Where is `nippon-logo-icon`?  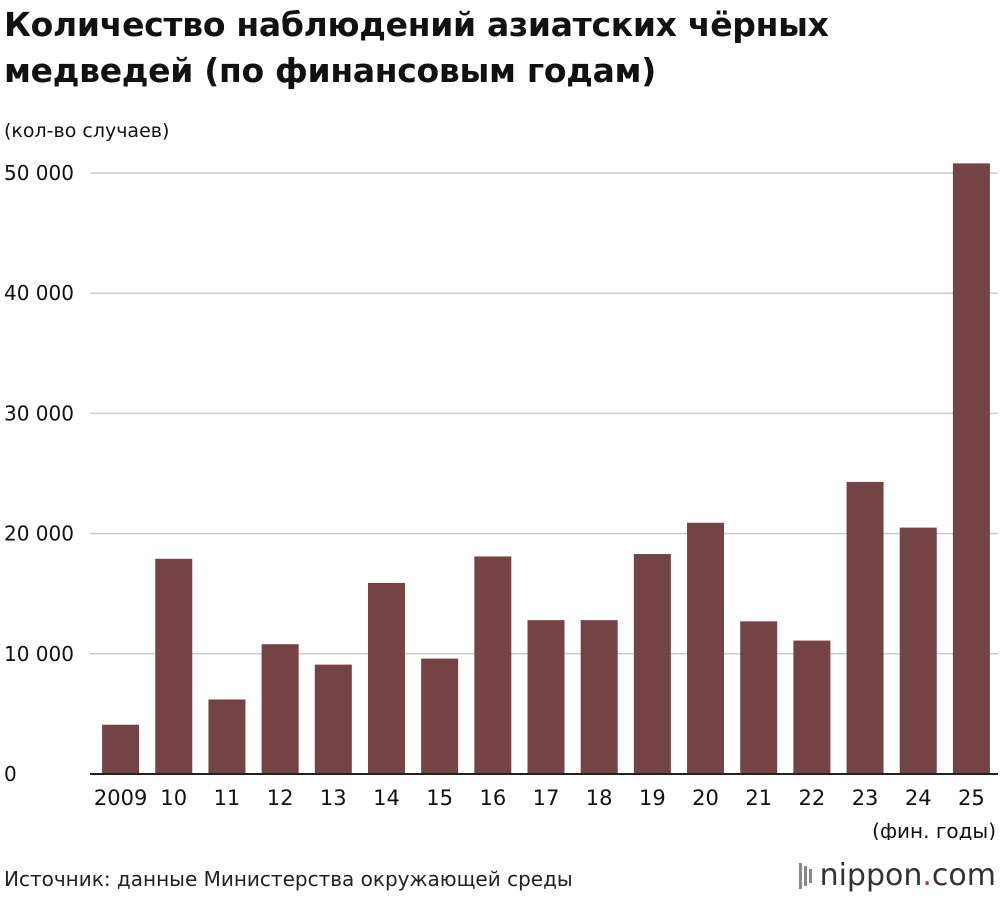
nippon-logo-icon is located at coordinates (805, 875).